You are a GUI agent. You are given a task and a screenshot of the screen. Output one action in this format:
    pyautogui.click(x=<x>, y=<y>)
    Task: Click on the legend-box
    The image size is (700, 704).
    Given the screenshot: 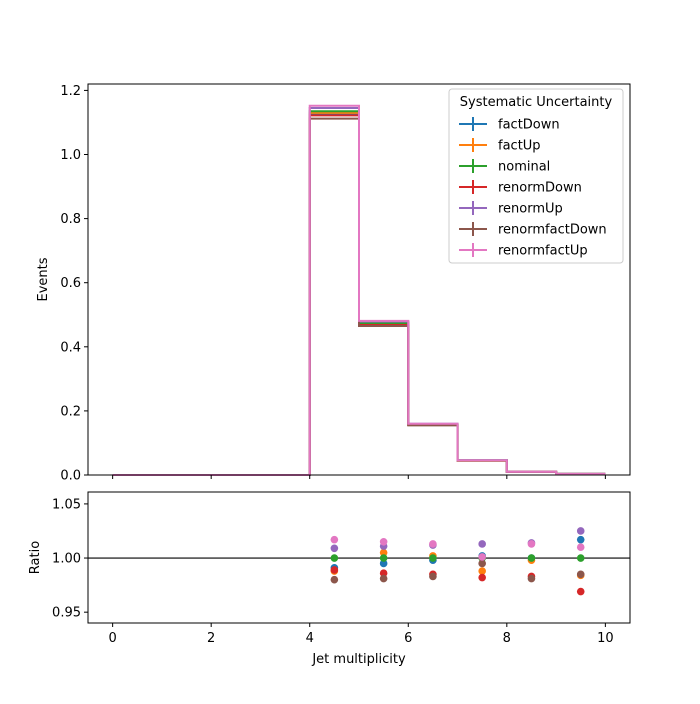 What is the action you would take?
    pyautogui.click(x=536, y=176)
    